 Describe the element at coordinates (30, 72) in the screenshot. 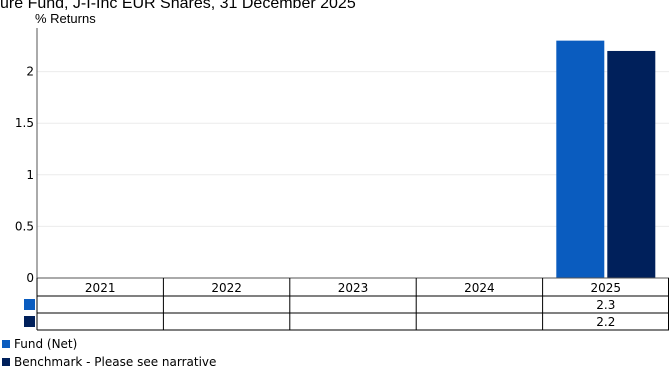

I see `y-tick-label: 2` at that location.